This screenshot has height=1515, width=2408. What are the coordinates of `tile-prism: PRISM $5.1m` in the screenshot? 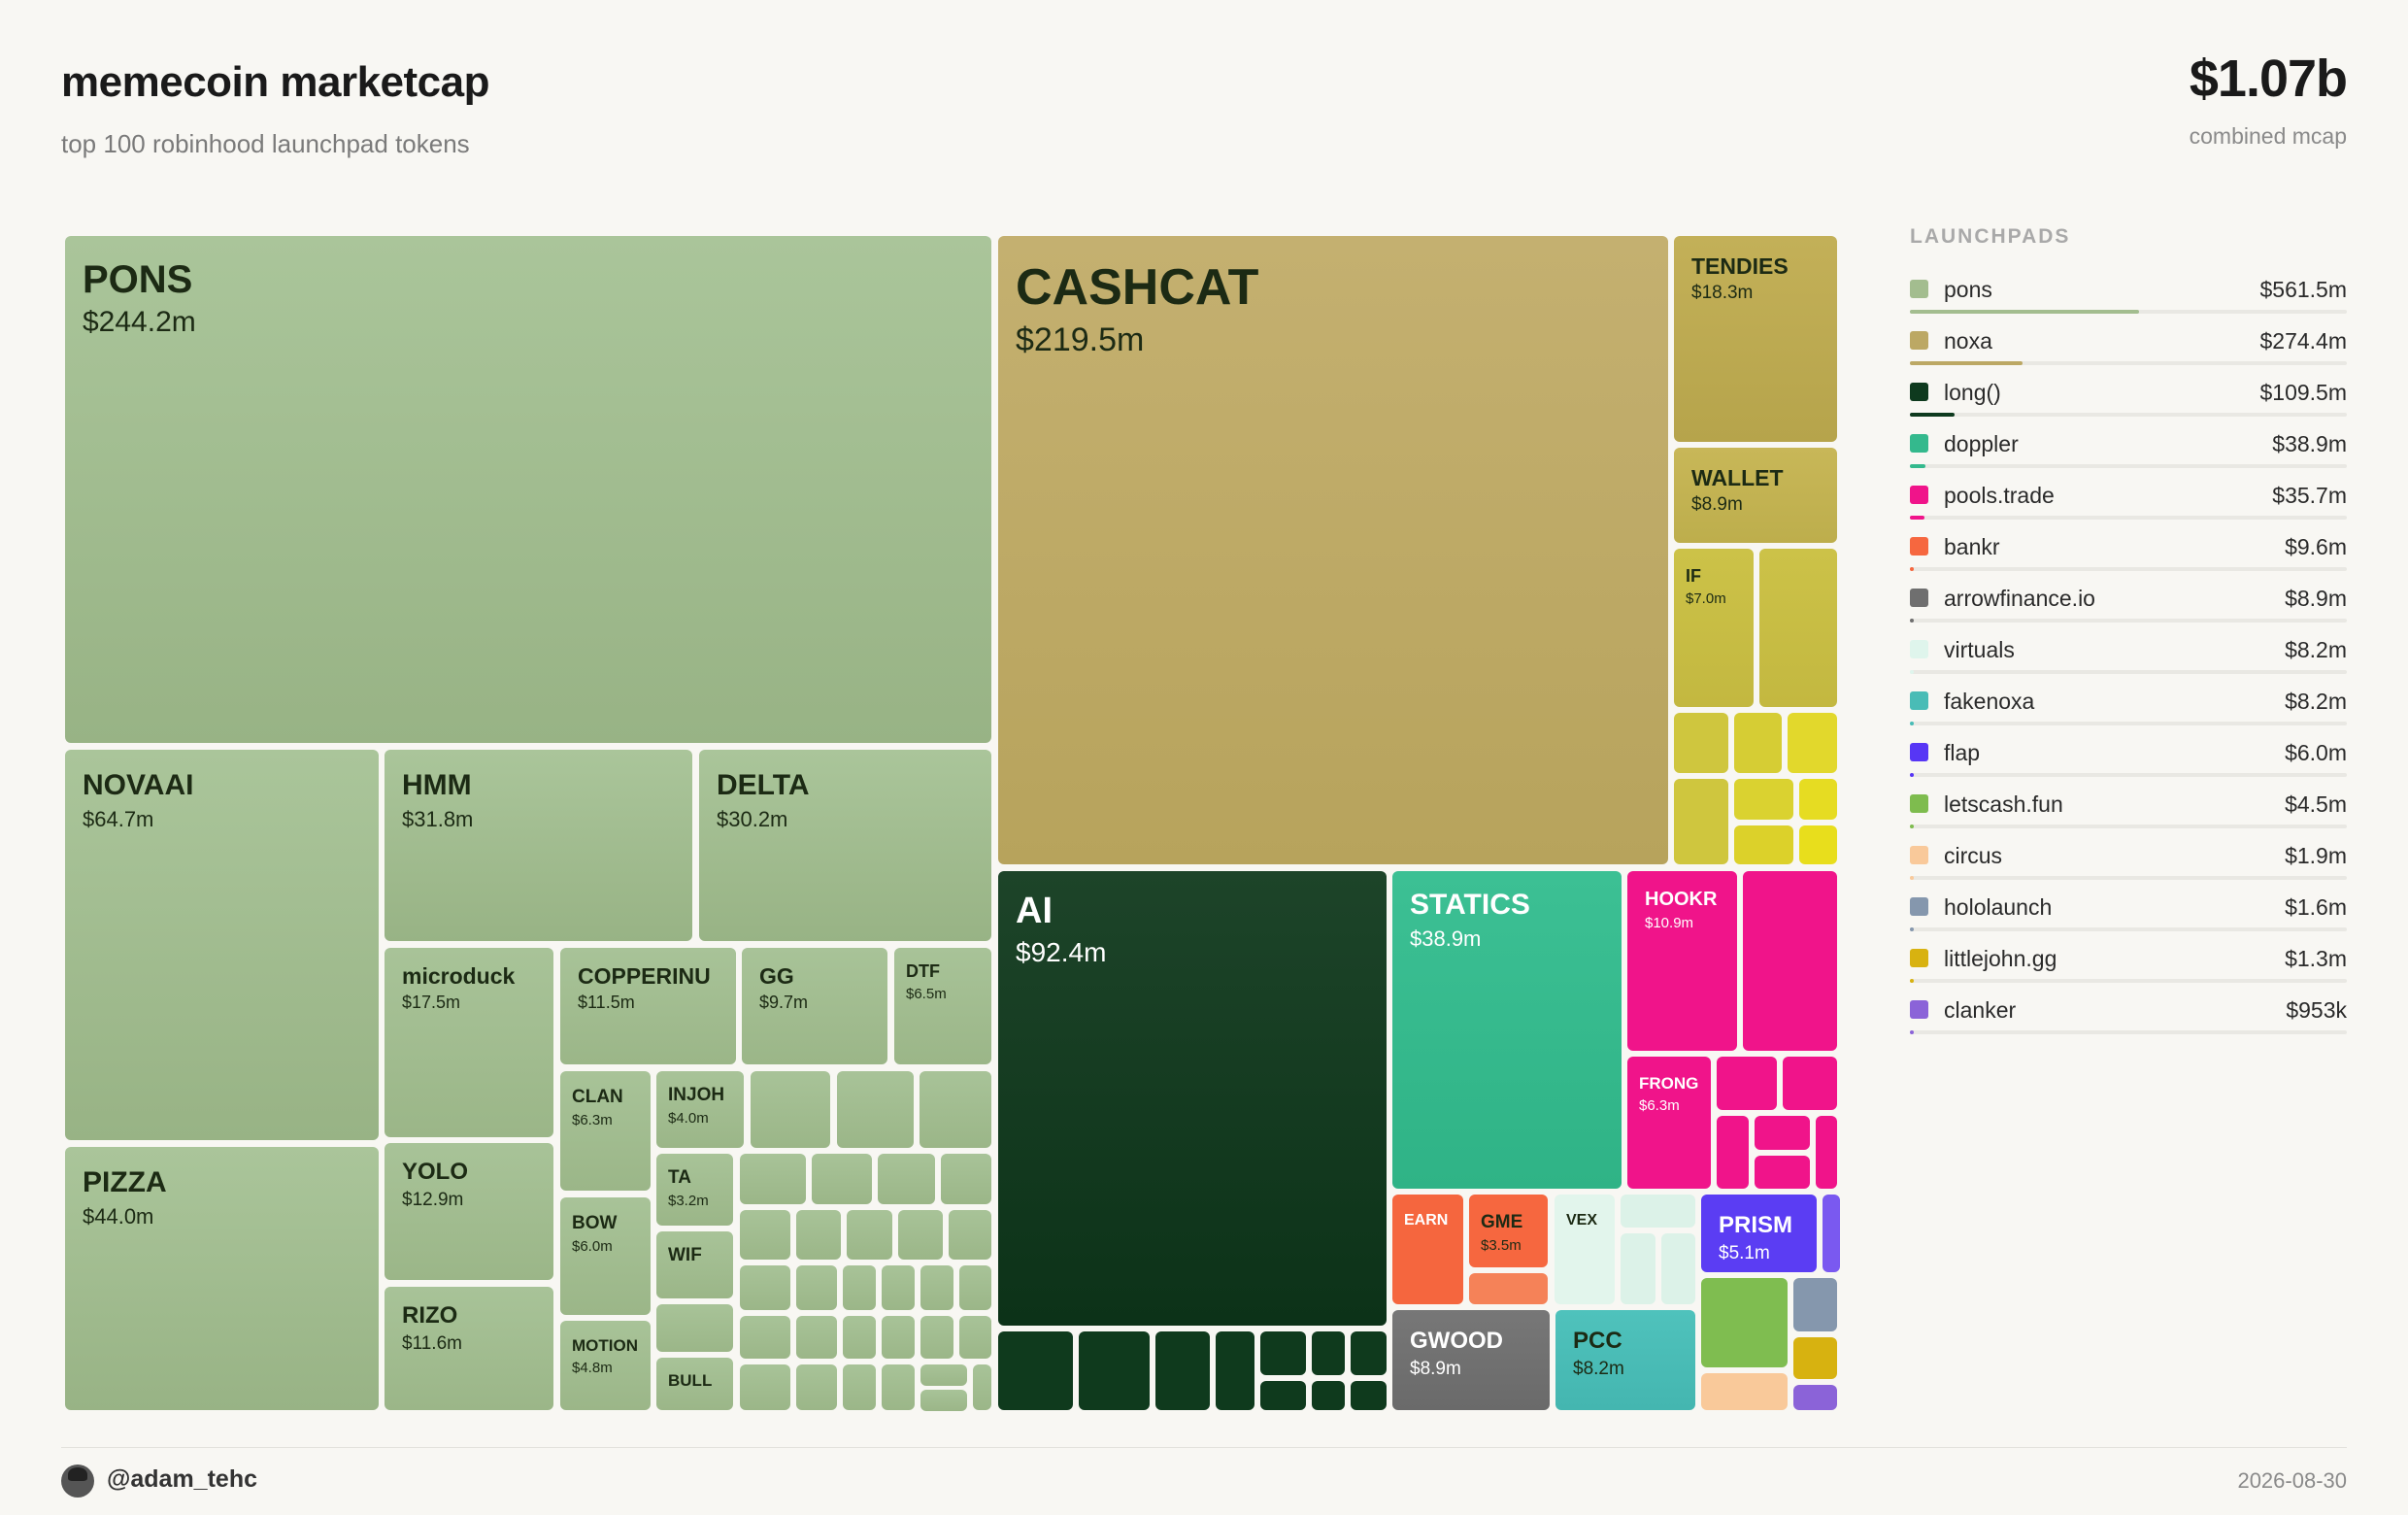 It's located at (1759, 1233).